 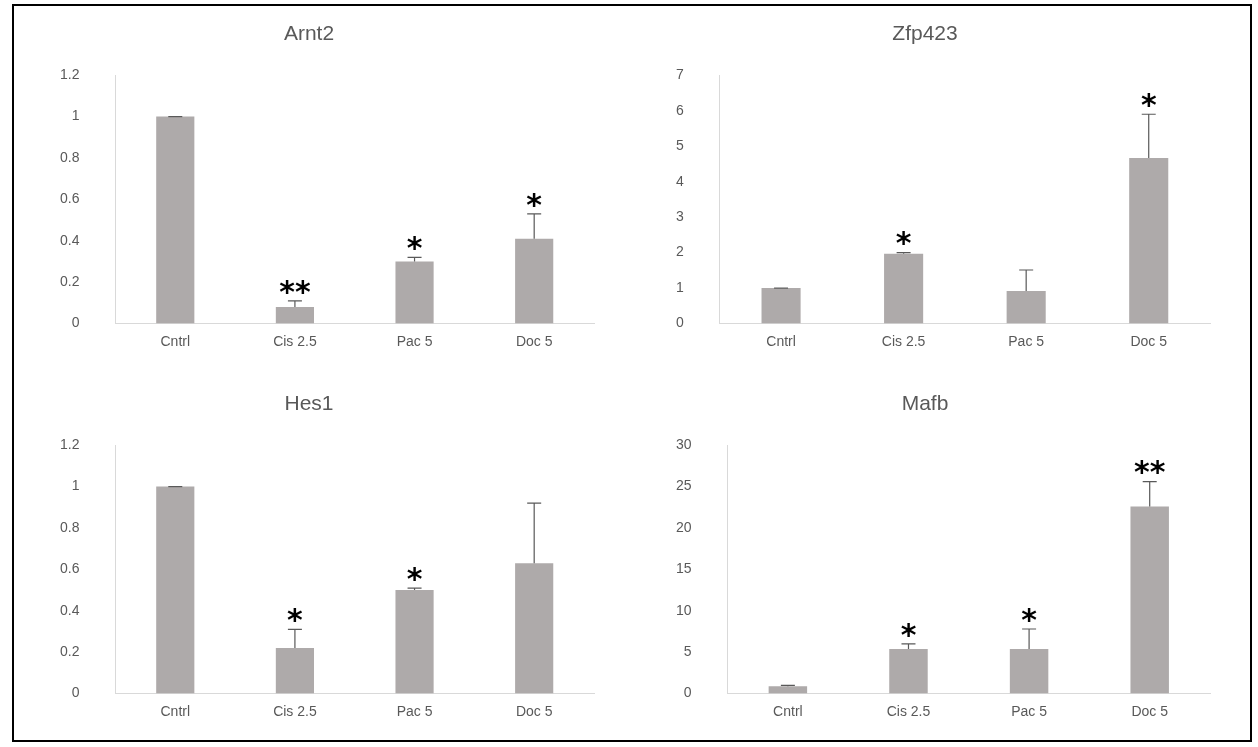 I want to click on y-tick-label: 3, so click(x=679, y=216).